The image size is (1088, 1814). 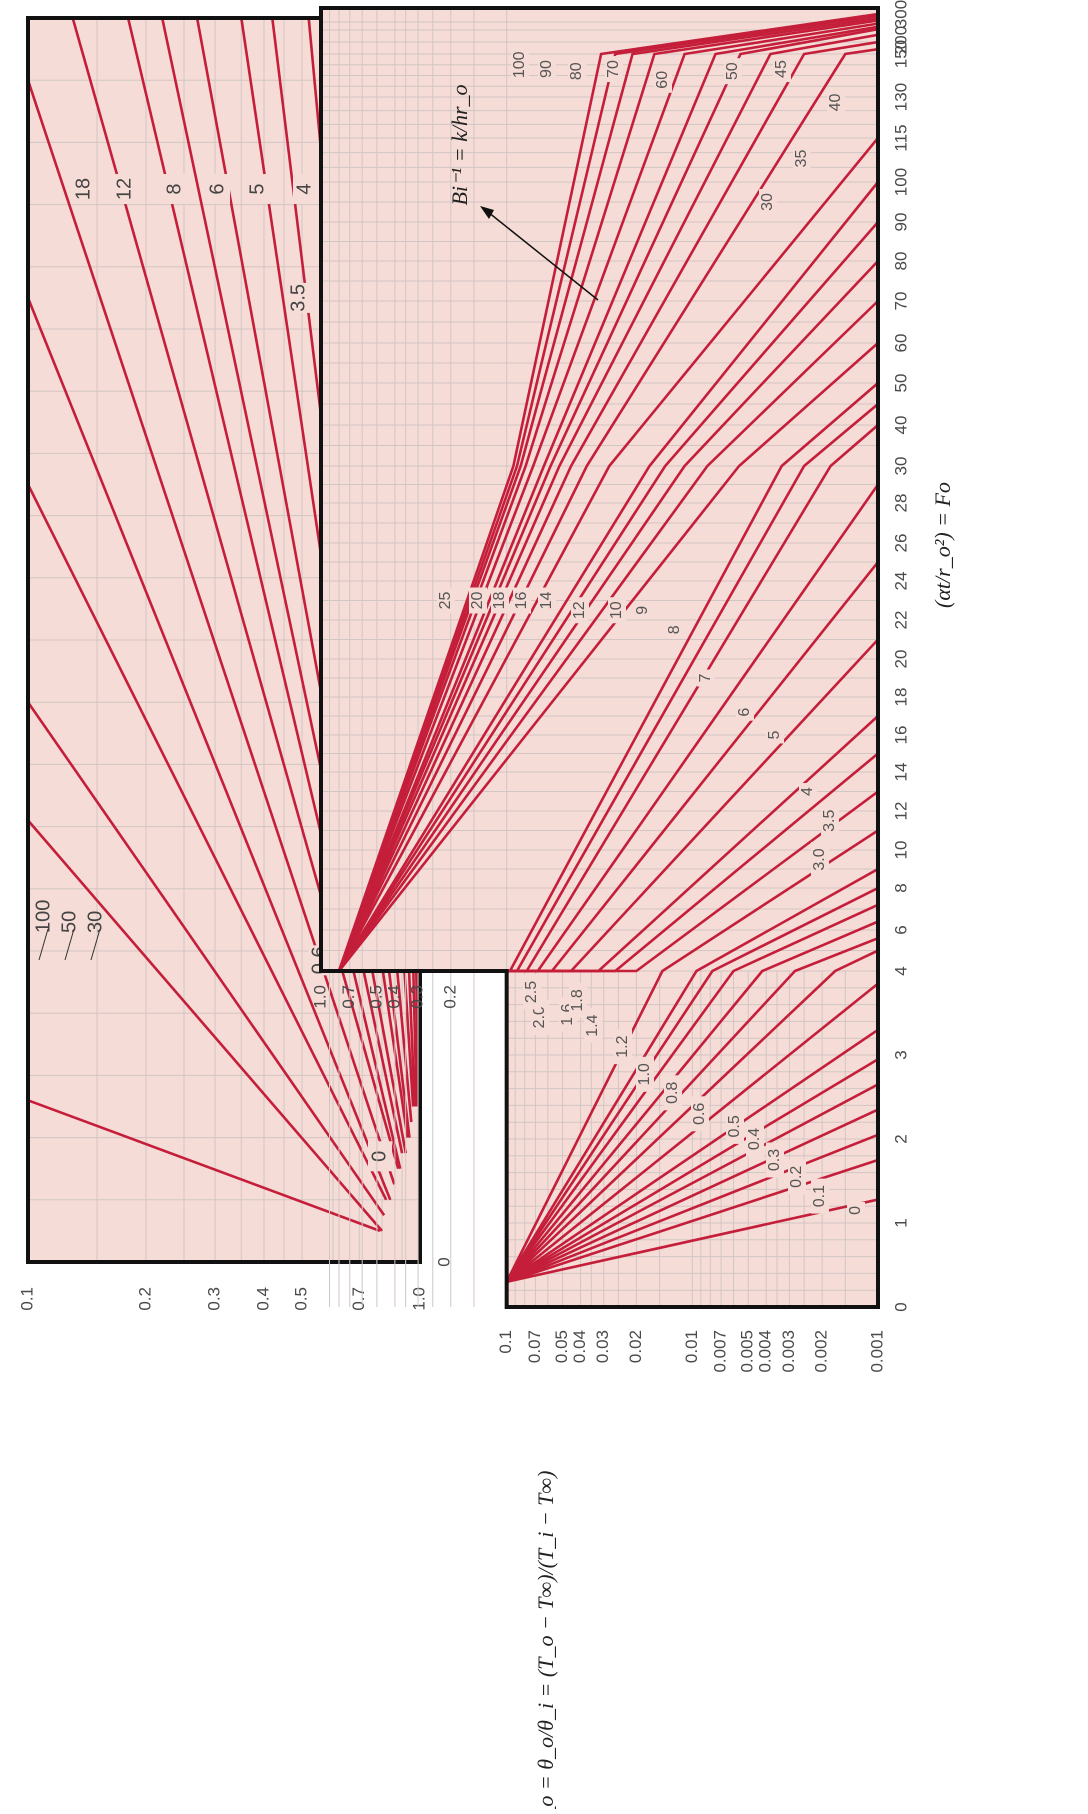 I want to click on y-tick-label: 0.04, so click(x=579, y=1346).